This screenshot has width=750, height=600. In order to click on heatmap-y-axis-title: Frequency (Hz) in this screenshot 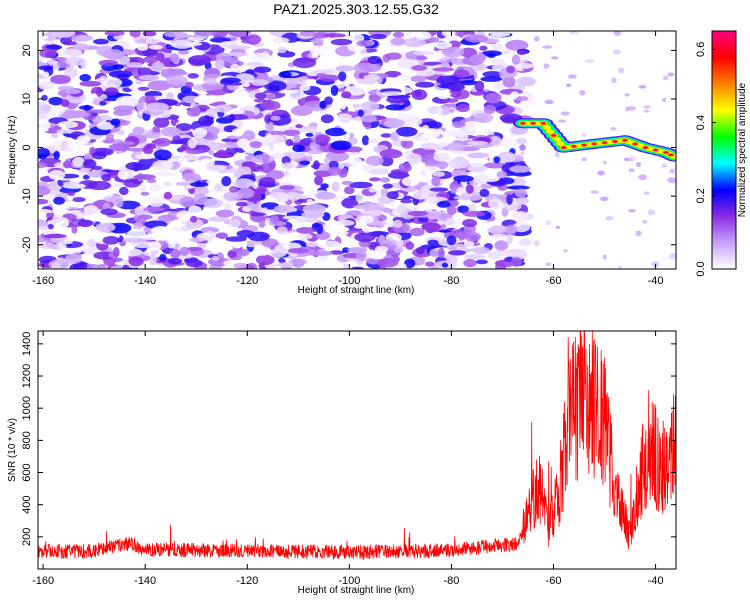, I will do `click(12, 150)`.